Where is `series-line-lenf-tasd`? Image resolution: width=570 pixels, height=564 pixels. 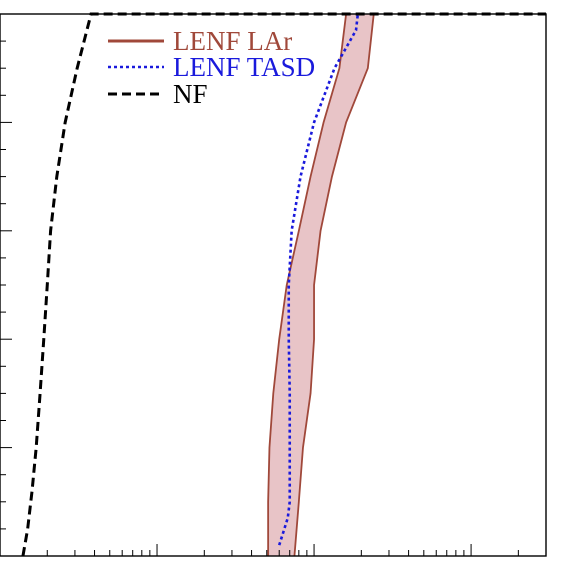
series-line-lenf-tasd is located at coordinates (318, 279).